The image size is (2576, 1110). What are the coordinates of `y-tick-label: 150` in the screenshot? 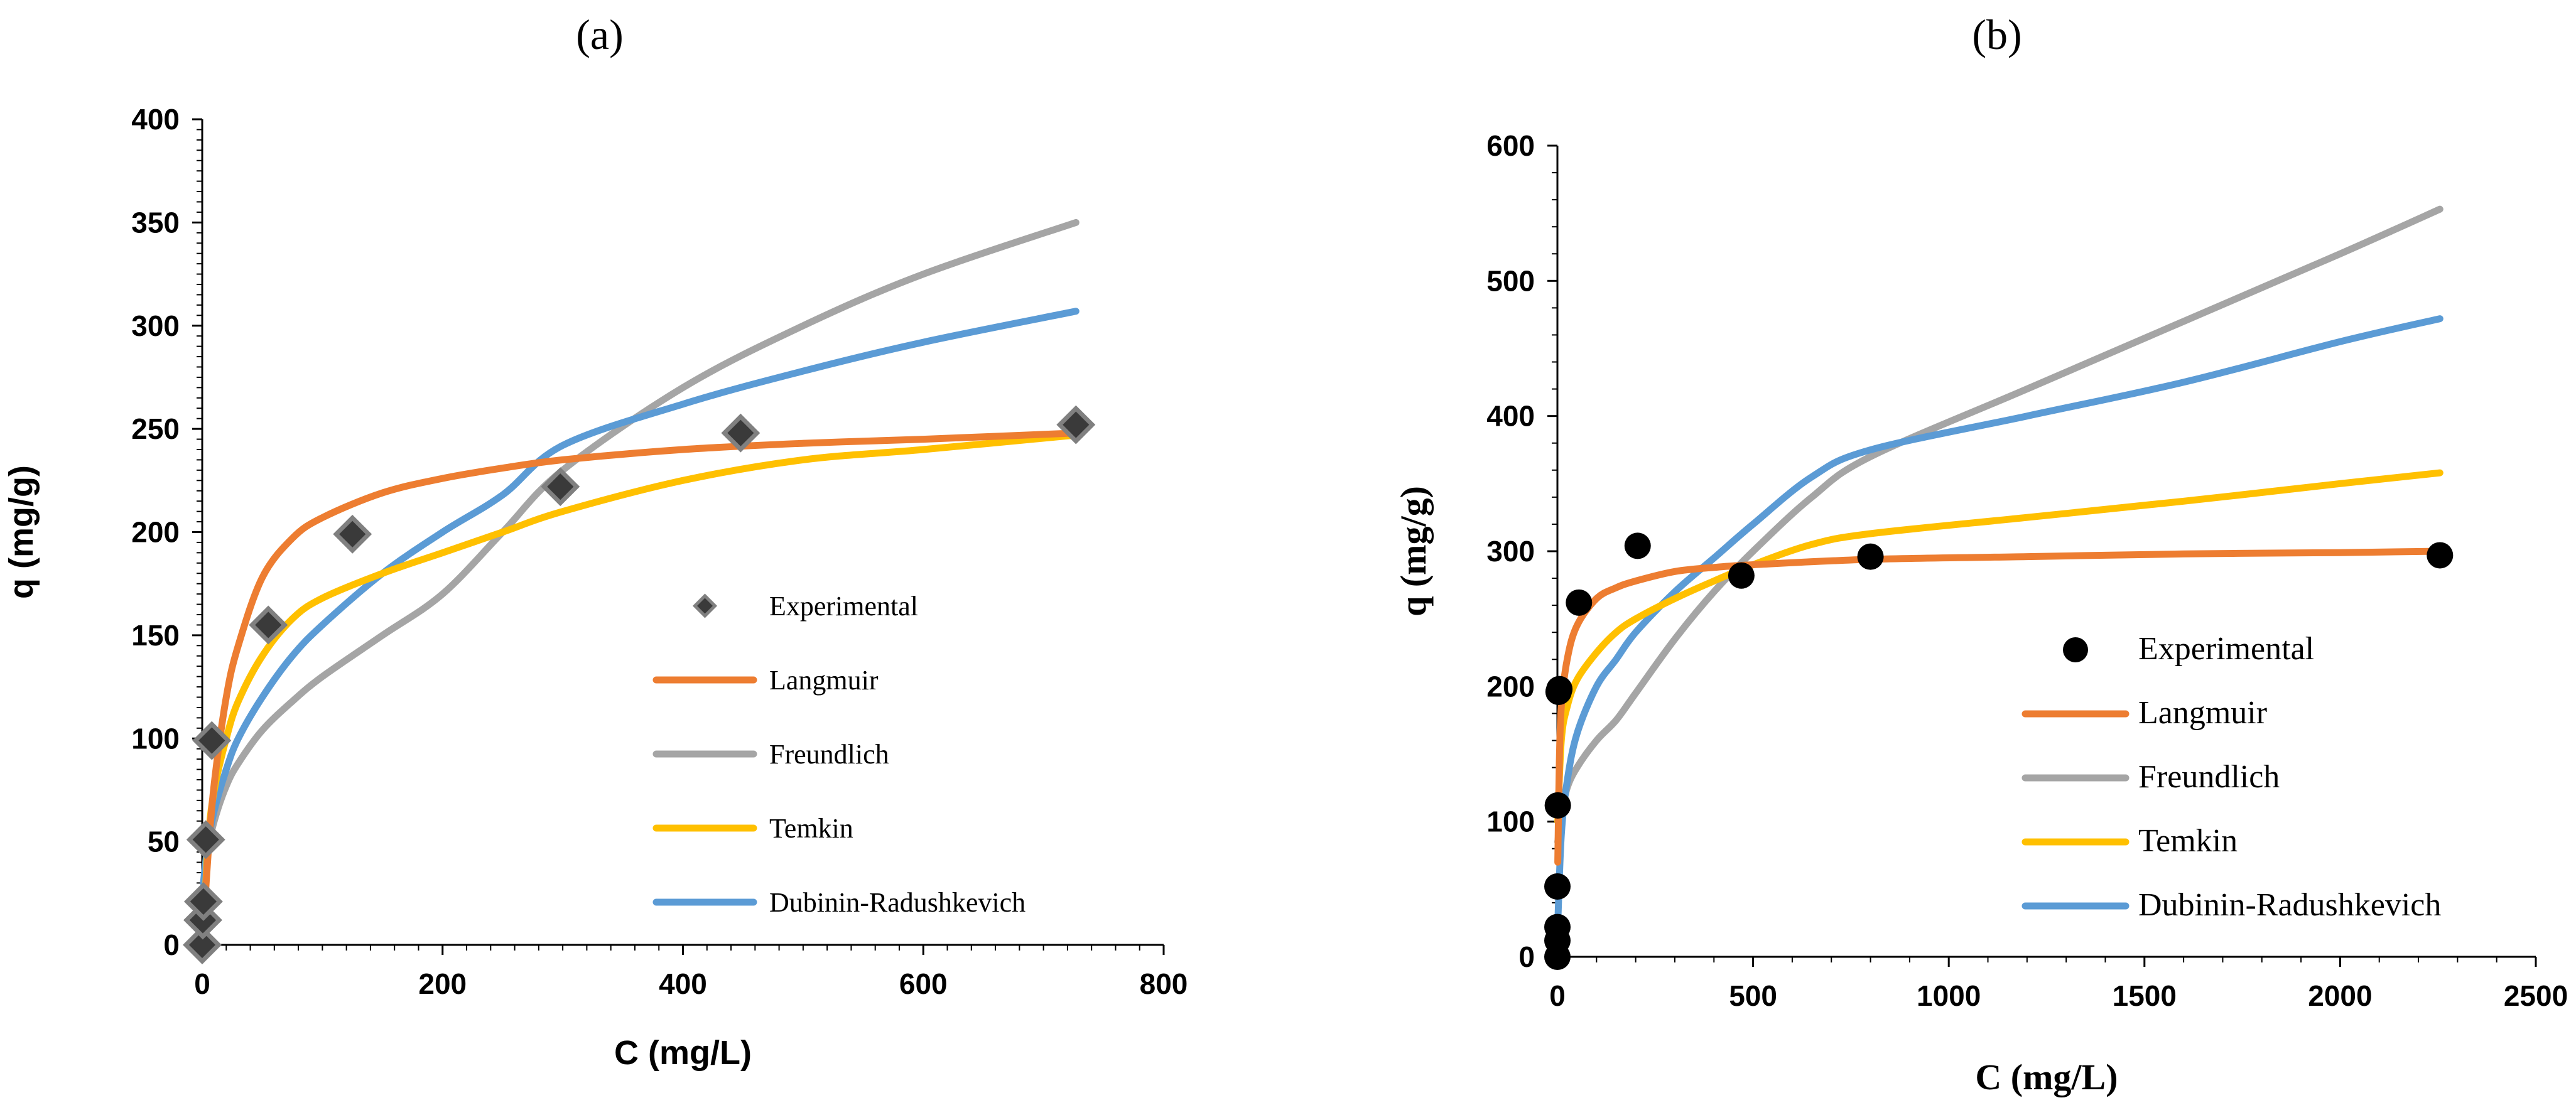 It's located at (155, 635).